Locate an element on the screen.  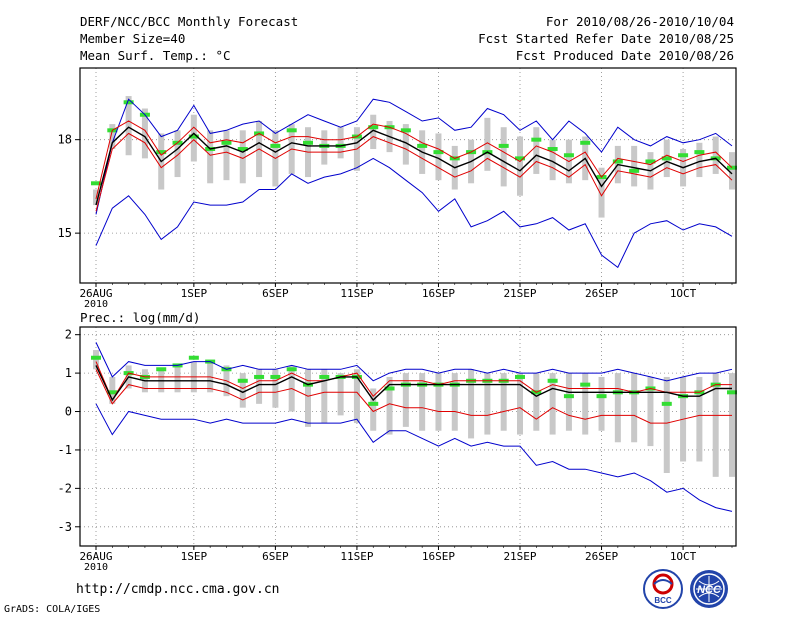
variable-label: Mean Surf. Temp.: °C is located at coordinates (155, 55).